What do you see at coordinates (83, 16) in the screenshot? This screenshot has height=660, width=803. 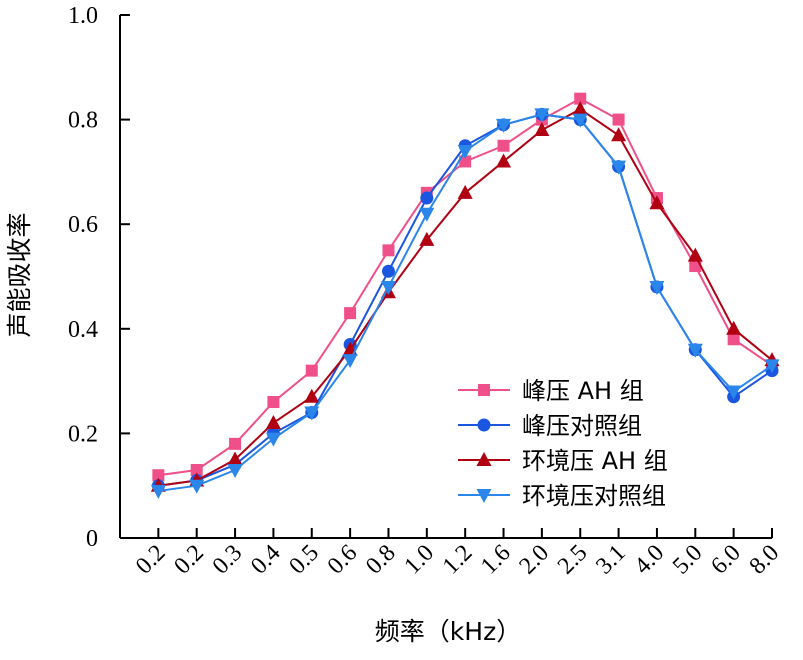 I see `y-tick-label: 1.0` at bounding box center [83, 16].